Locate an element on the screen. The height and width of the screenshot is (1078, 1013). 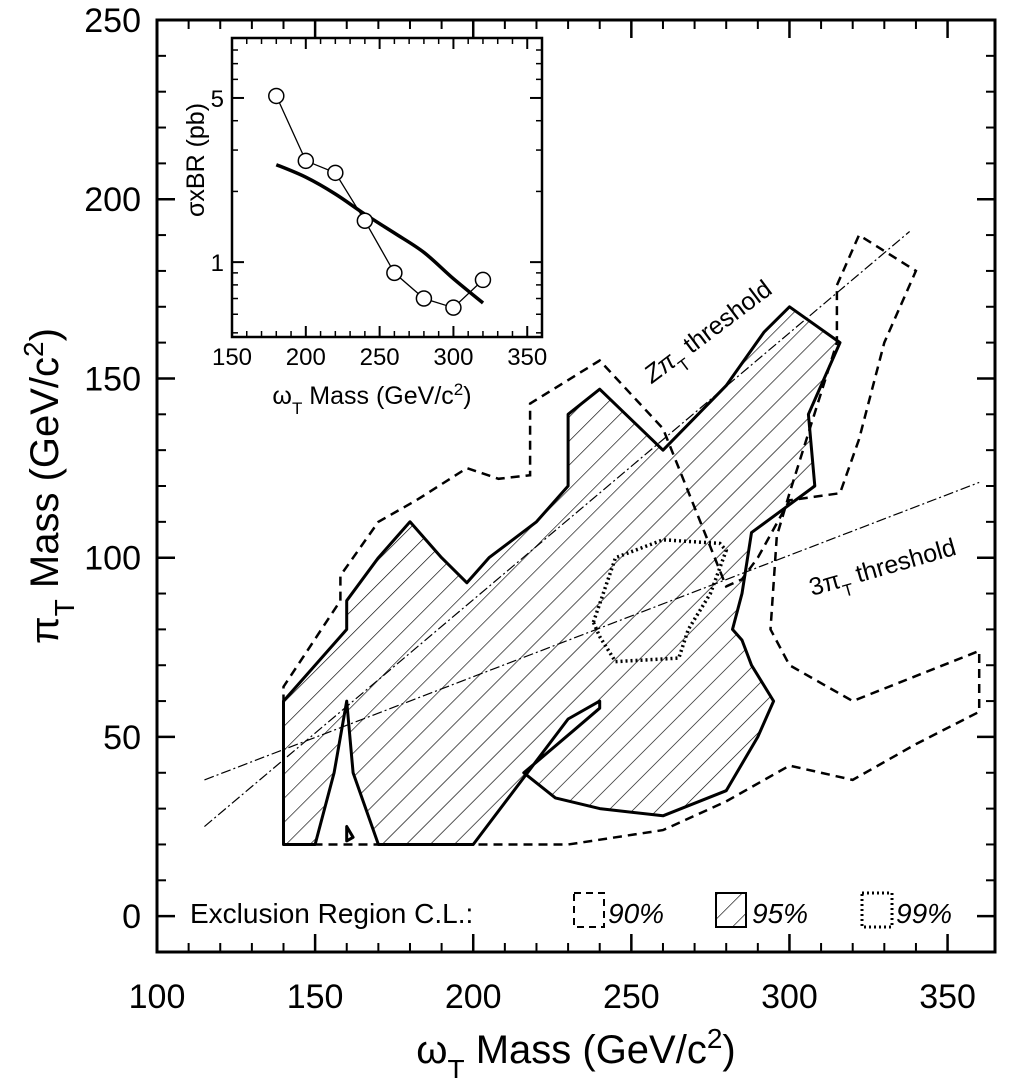
y-tick-label: 200 is located at coordinates (112, 200).